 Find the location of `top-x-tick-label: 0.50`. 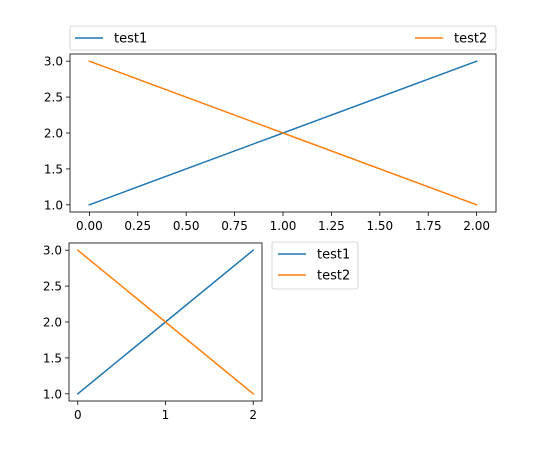

top-x-tick-label: 0.50 is located at coordinates (186, 226).